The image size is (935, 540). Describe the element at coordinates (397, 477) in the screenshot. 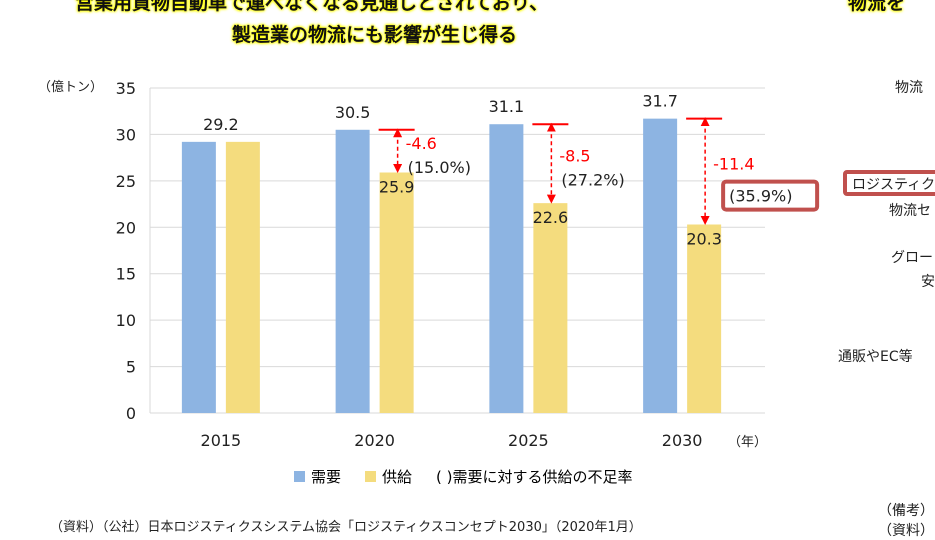

I see `legend-supply: 供給` at that location.